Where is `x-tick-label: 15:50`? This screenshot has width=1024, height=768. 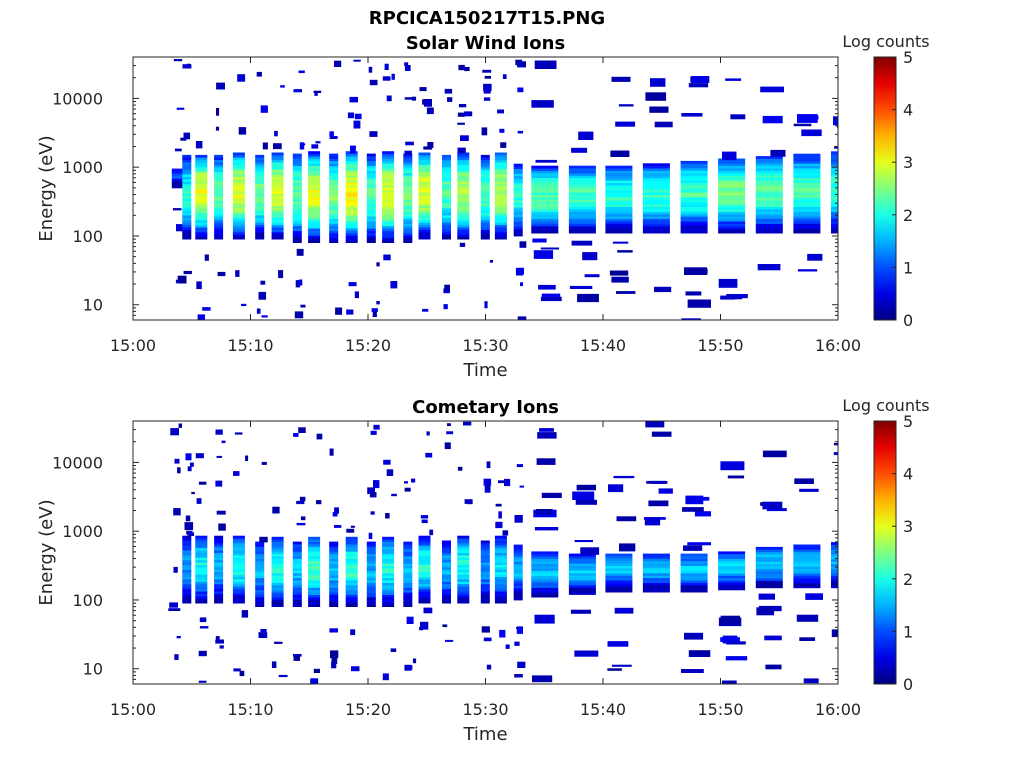 x-tick-label: 15:50 is located at coordinates (720, 709).